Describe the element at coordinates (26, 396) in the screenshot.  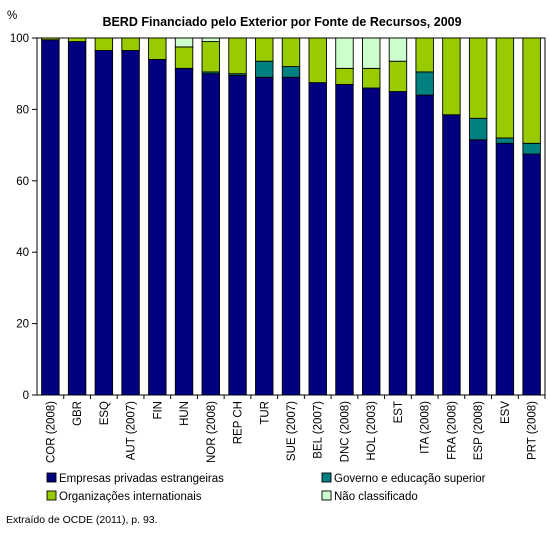
I see `y-tick-label: 0` at that location.